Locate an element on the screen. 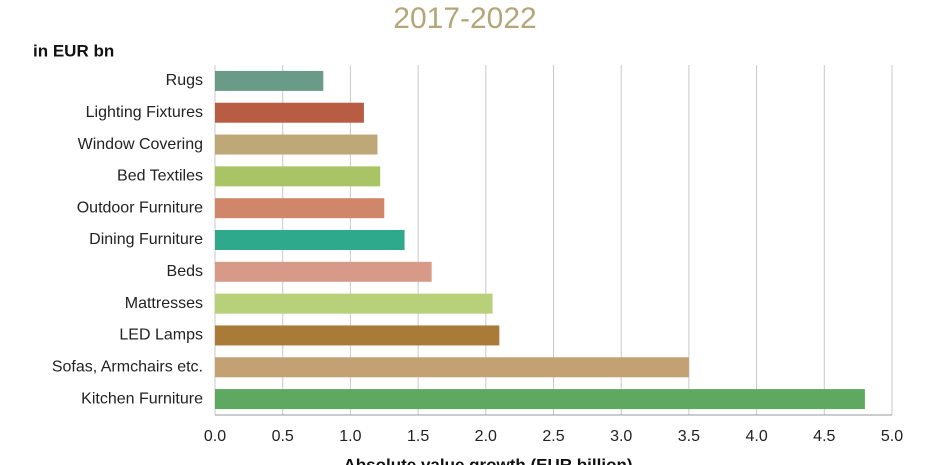 The height and width of the screenshot is (465, 930). x-tick-label: 3.5 is located at coordinates (689, 436).